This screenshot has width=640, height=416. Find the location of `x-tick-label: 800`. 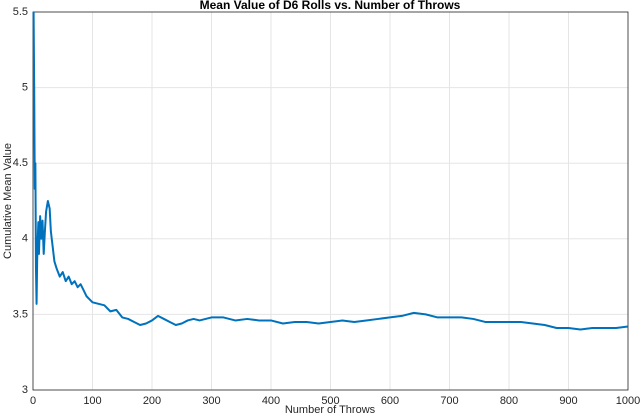

x-tick-label: 800 is located at coordinates (509, 401).